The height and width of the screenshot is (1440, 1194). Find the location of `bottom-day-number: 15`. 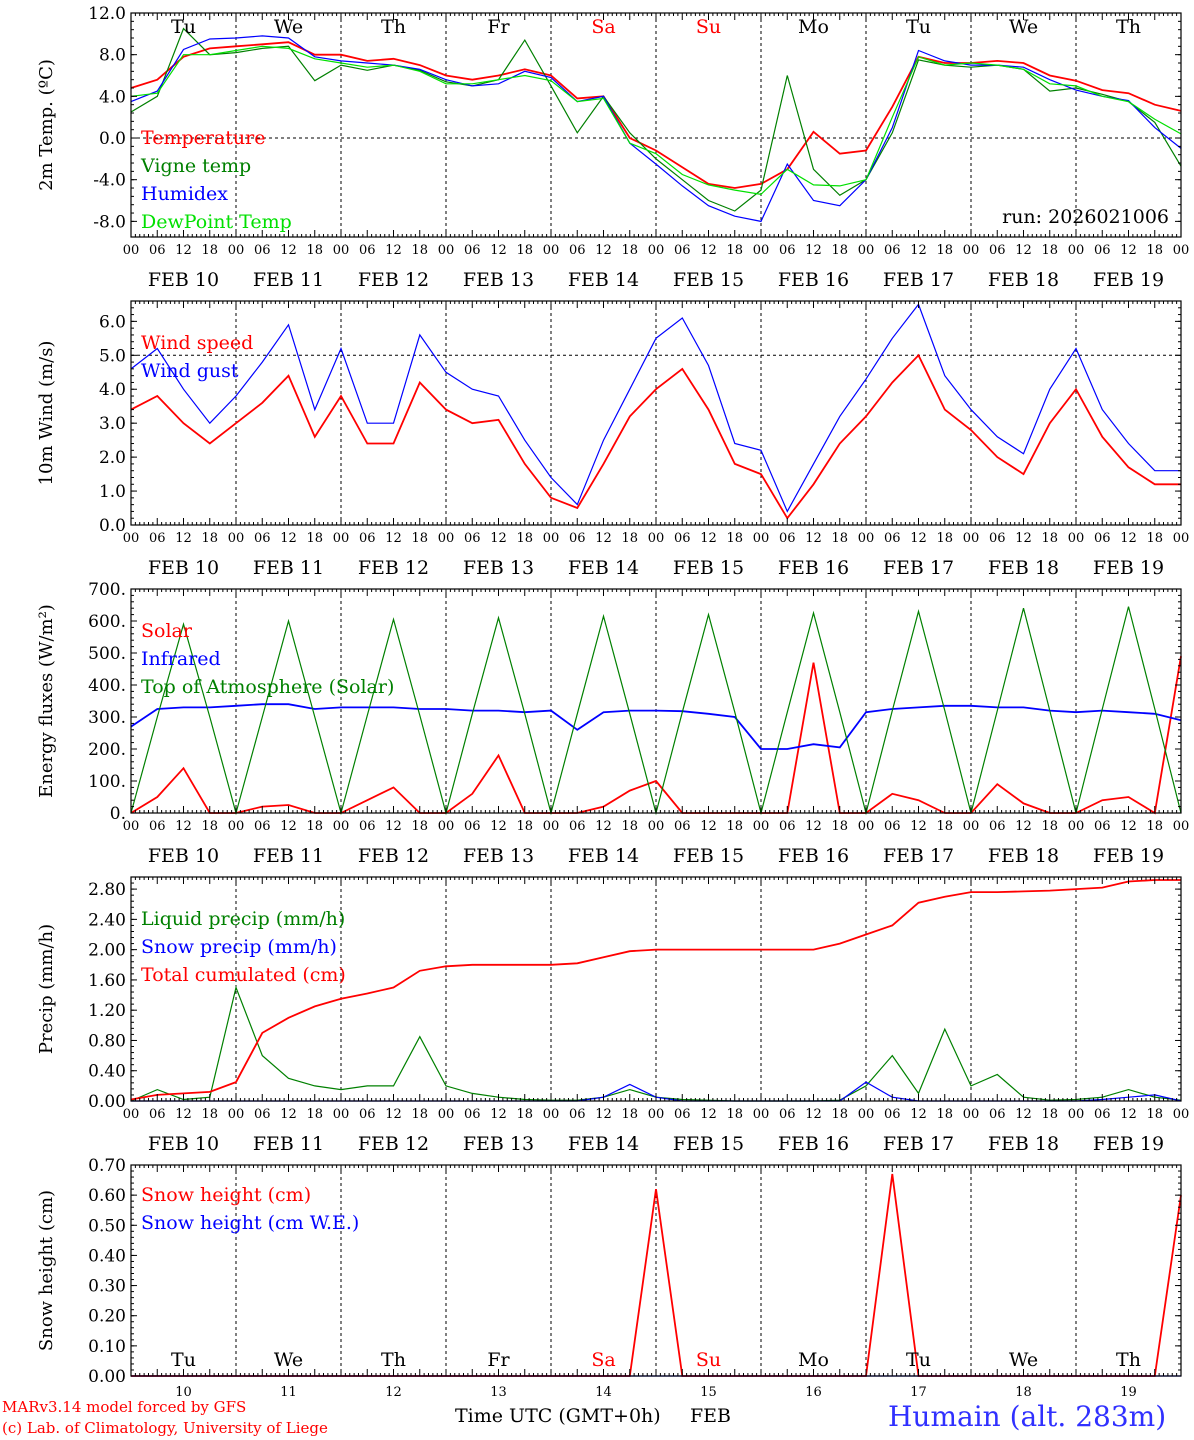

bottom-day-number: 15 is located at coordinates (708, 1392).